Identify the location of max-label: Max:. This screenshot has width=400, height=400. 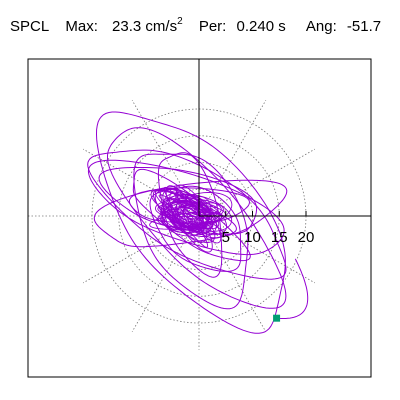
(81, 26).